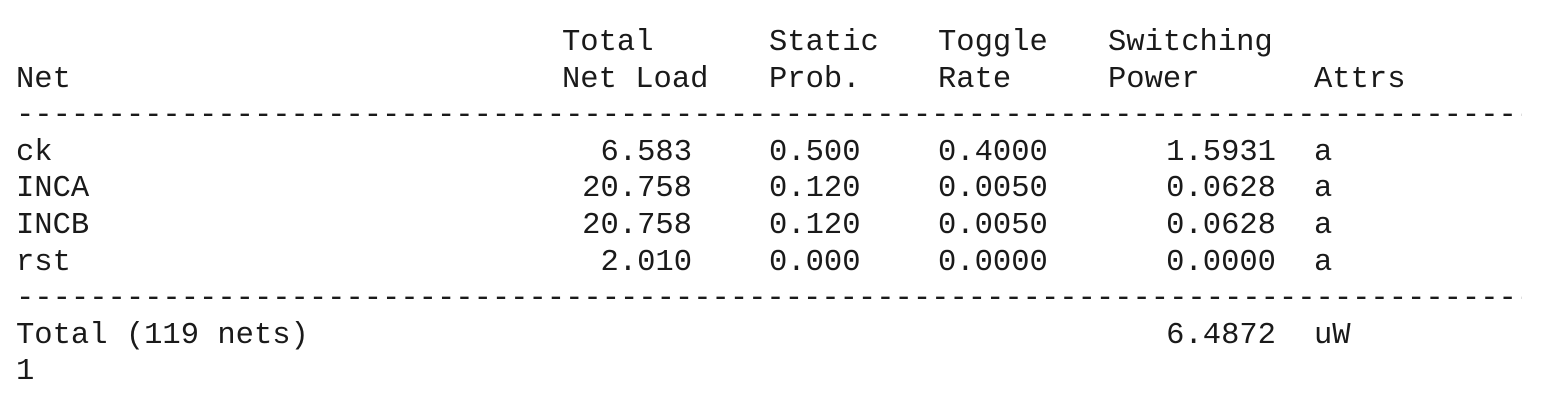 Image resolution: width=1546 pixels, height=401 pixels. I want to click on header-attrs: Attrs, so click(1360, 79).